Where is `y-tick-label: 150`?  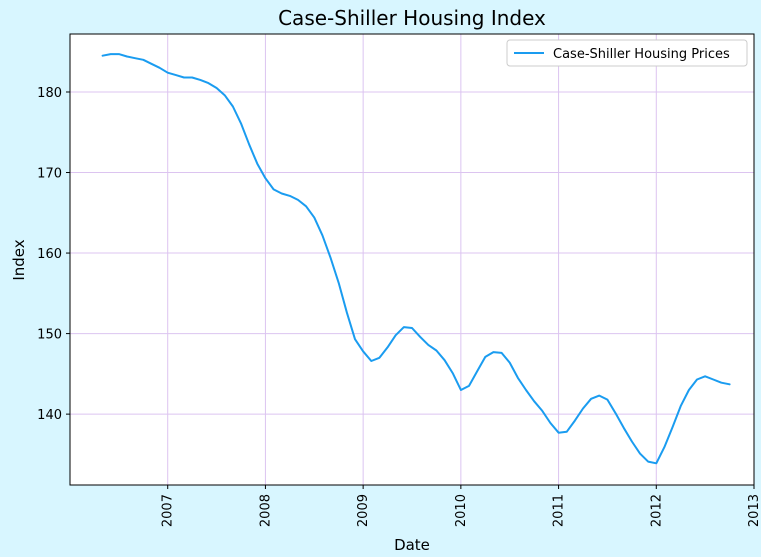 y-tick-label: 150 is located at coordinates (49, 335).